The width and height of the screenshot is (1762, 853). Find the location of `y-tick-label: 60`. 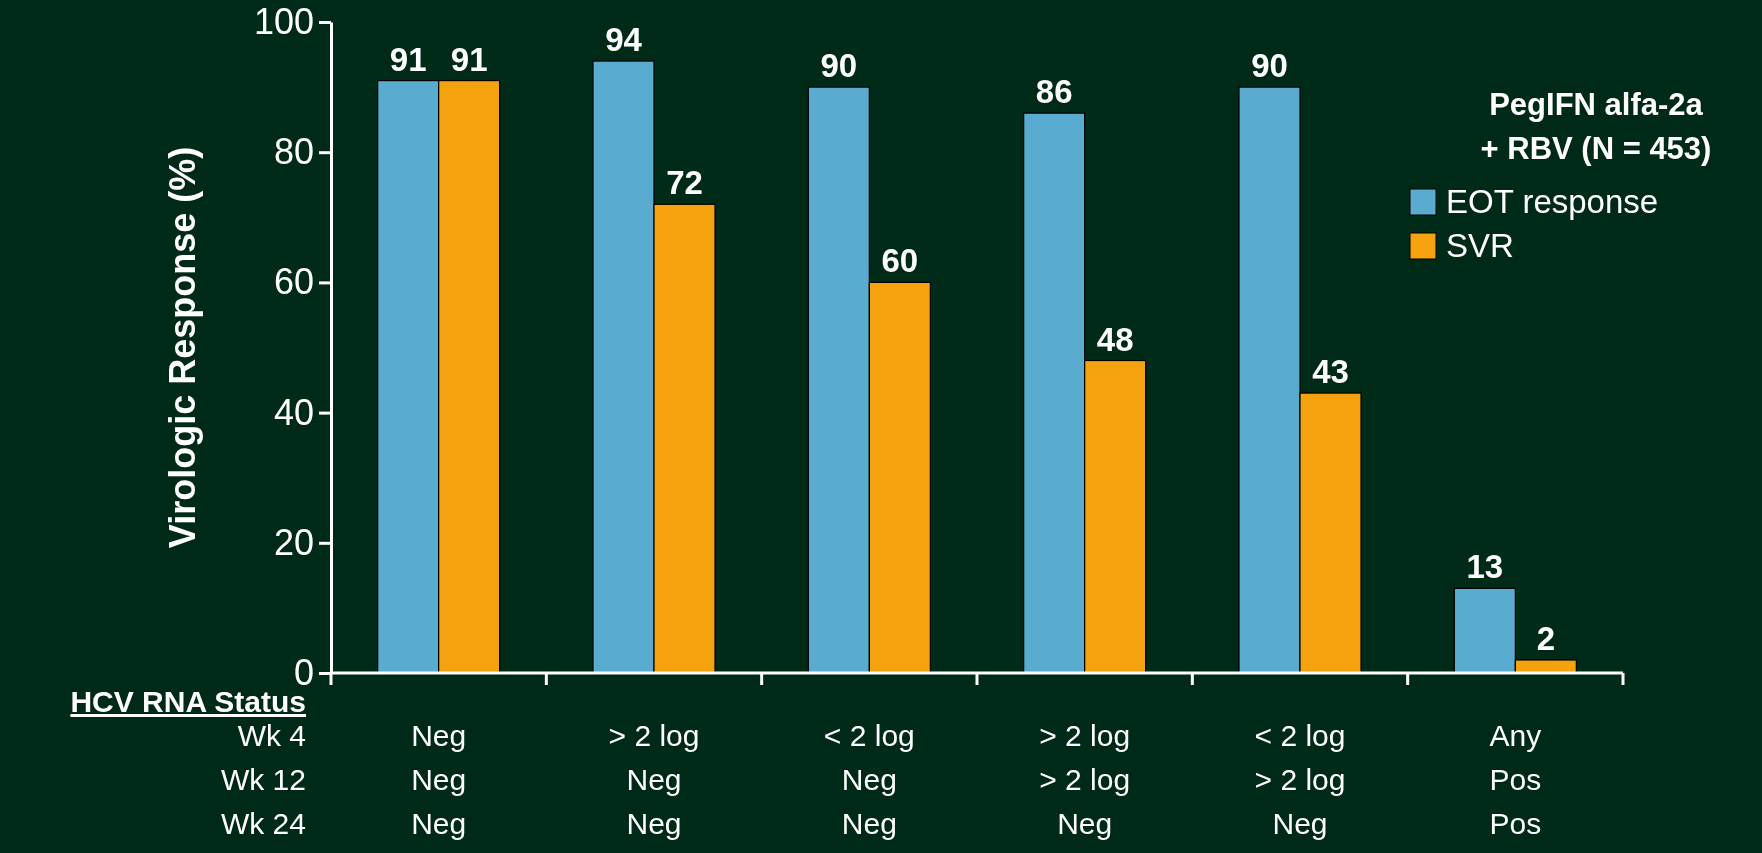

y-tick-label: 60 is located at coordinates (293, 282).